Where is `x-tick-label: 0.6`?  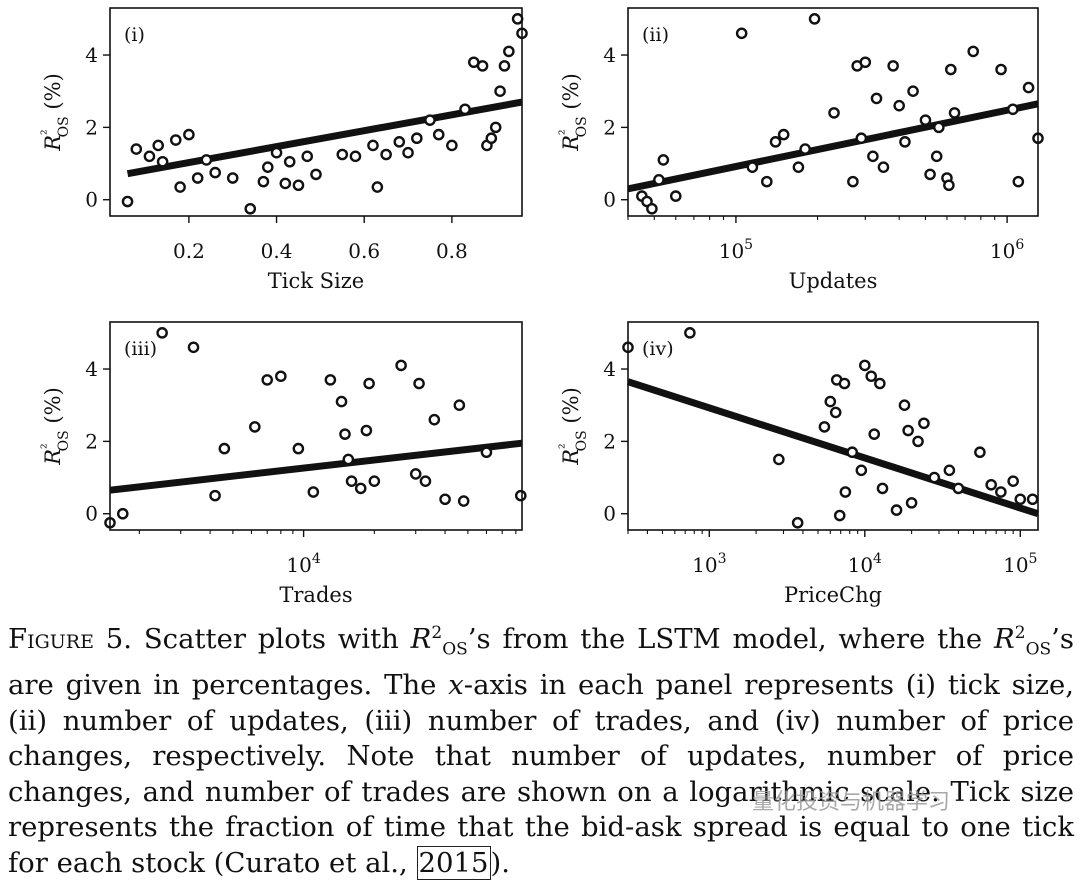 x-tick-label: 0.6 is located at coordinates (364, 251).